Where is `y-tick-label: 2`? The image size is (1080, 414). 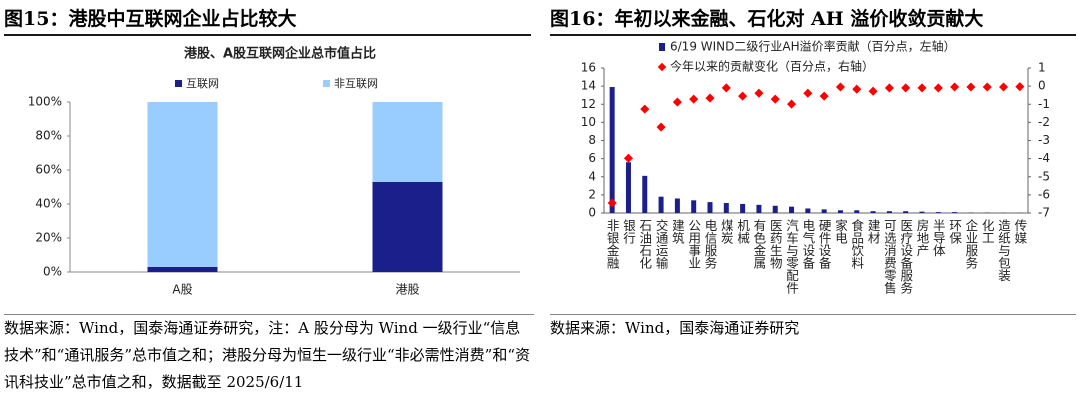 y-tick-label: 2 is located at coordinates (592, 194).